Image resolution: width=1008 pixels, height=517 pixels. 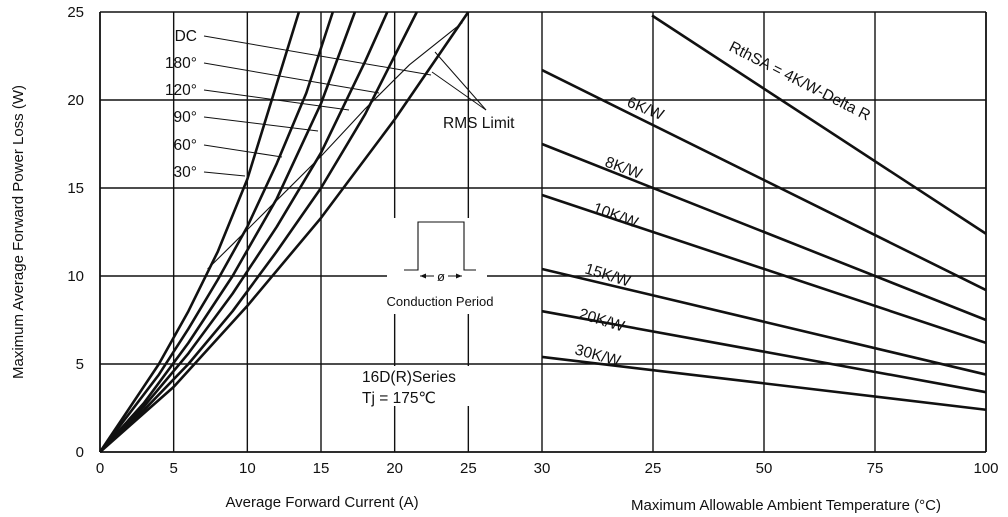 I want to click on y-tick-label-0: 0, so click(x=80, y=452).